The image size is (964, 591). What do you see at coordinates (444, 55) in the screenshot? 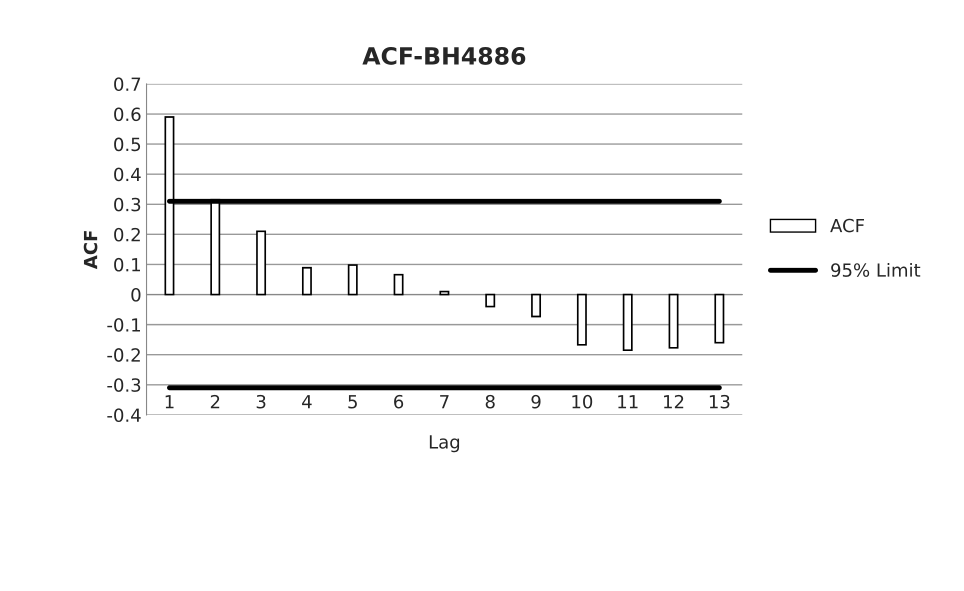
I see `chart-title: ACF-BH4886` at bounding box center [444, 55].